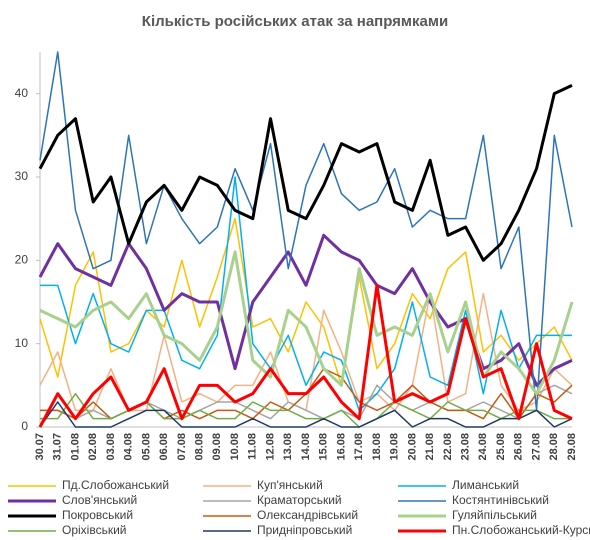 The width and height of the screenshot is (590, 540). Describe the element at coordinates (521, 530) in the screenshot. I see `legend-label: Пн.Слобожанський-Курський` at that location.